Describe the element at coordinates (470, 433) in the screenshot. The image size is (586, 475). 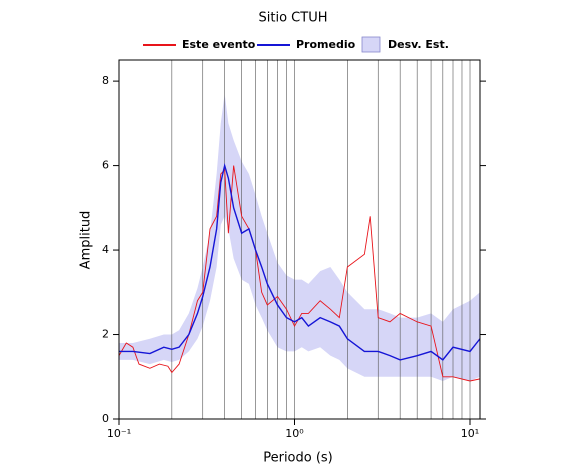
I see `x-tick-label: 10¹` at that location.